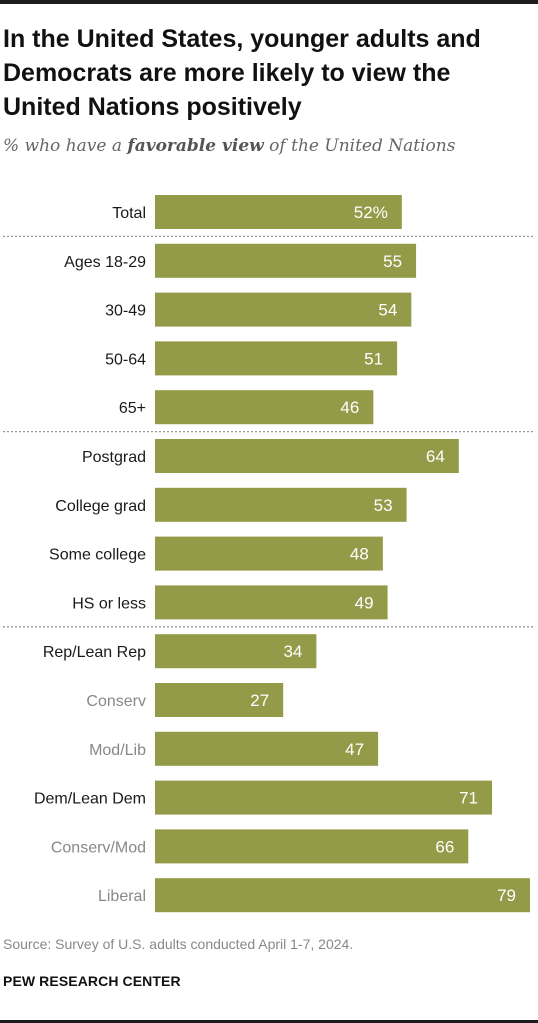  I want to click on value-label: 48, so click(359, 554).